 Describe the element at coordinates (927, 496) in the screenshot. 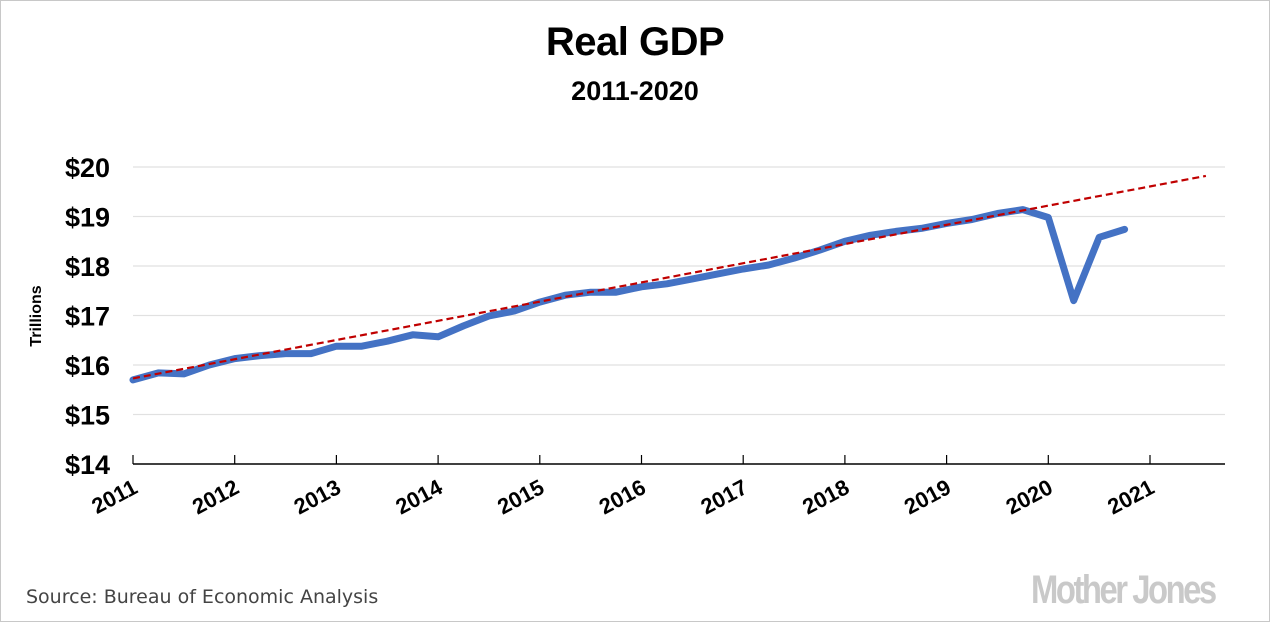

I see `x-tick-label: 2019` at that location.